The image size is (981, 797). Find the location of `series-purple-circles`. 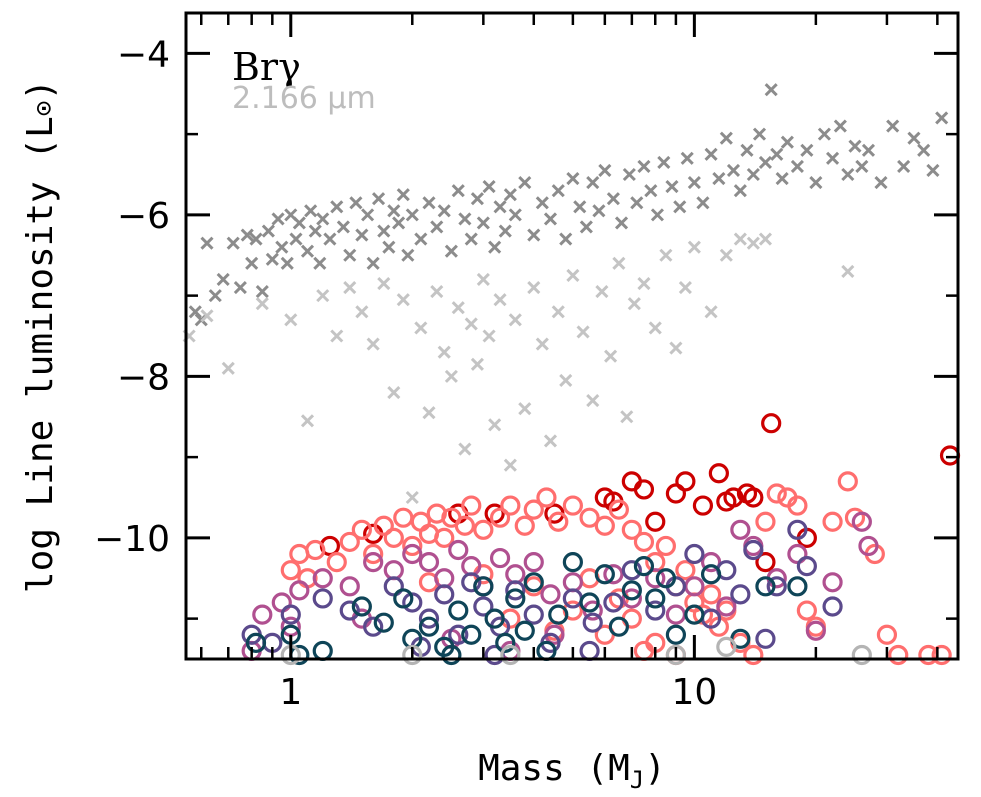

series-purple-circles is located at coordinates (542, 592).